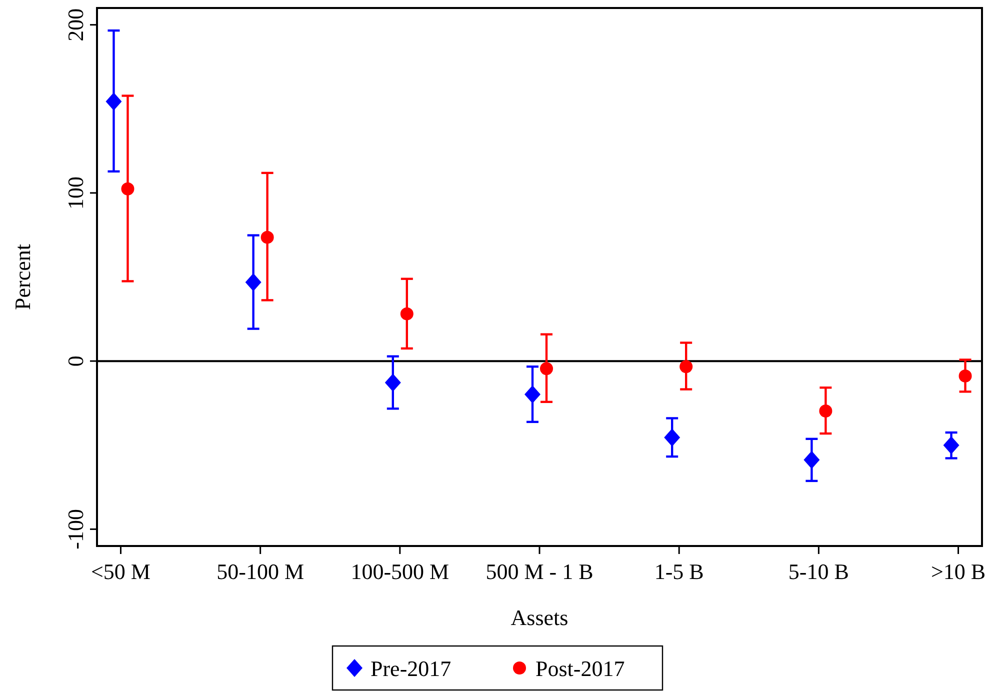  What do you see at coordinates (22, 277) in the screenshot?
I see `y-axis-title: Percent` at bounding box center [22, 277].